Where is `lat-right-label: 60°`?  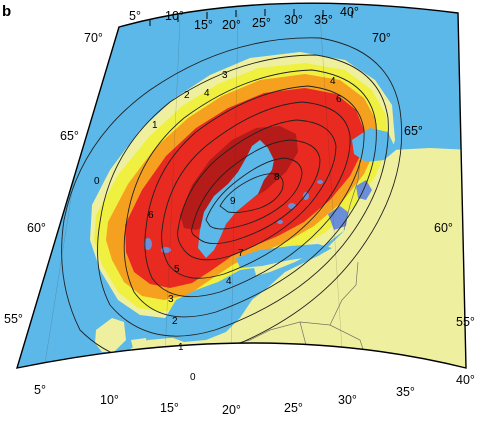
lat-right-label: 60° is located at coordinates (443, 228).